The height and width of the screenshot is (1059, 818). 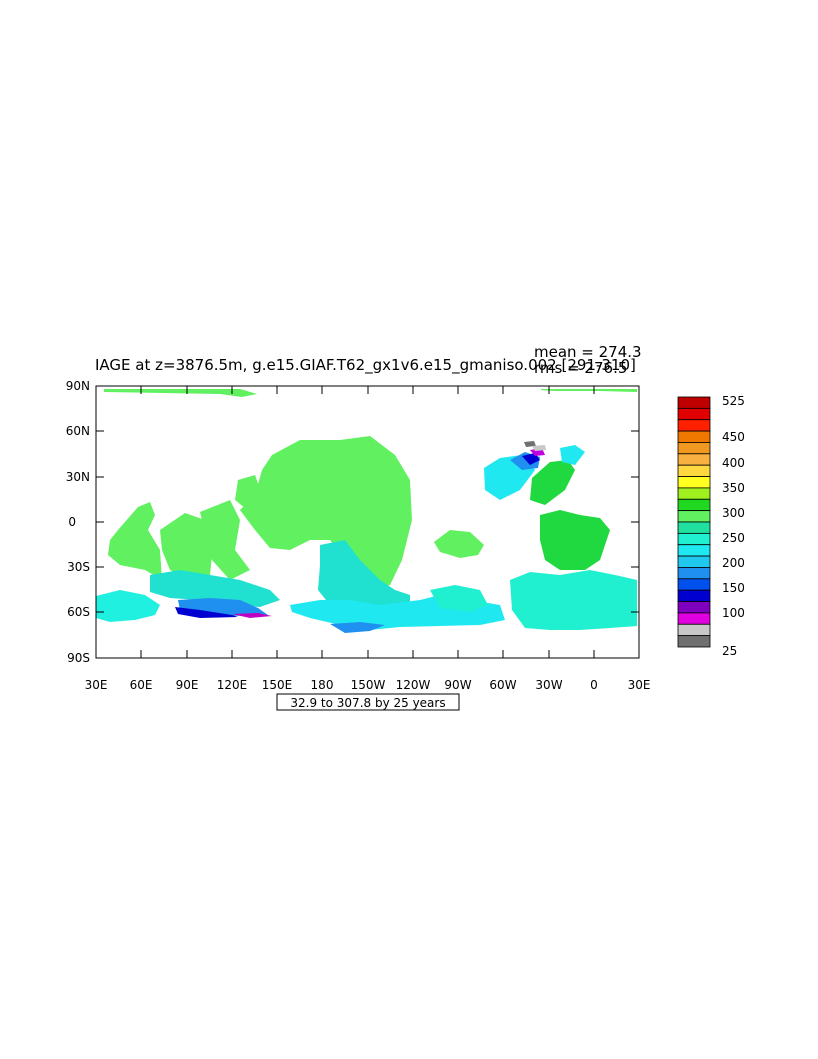 I want to click on lat-label-60n: 60N, so click(x=78, y=431).